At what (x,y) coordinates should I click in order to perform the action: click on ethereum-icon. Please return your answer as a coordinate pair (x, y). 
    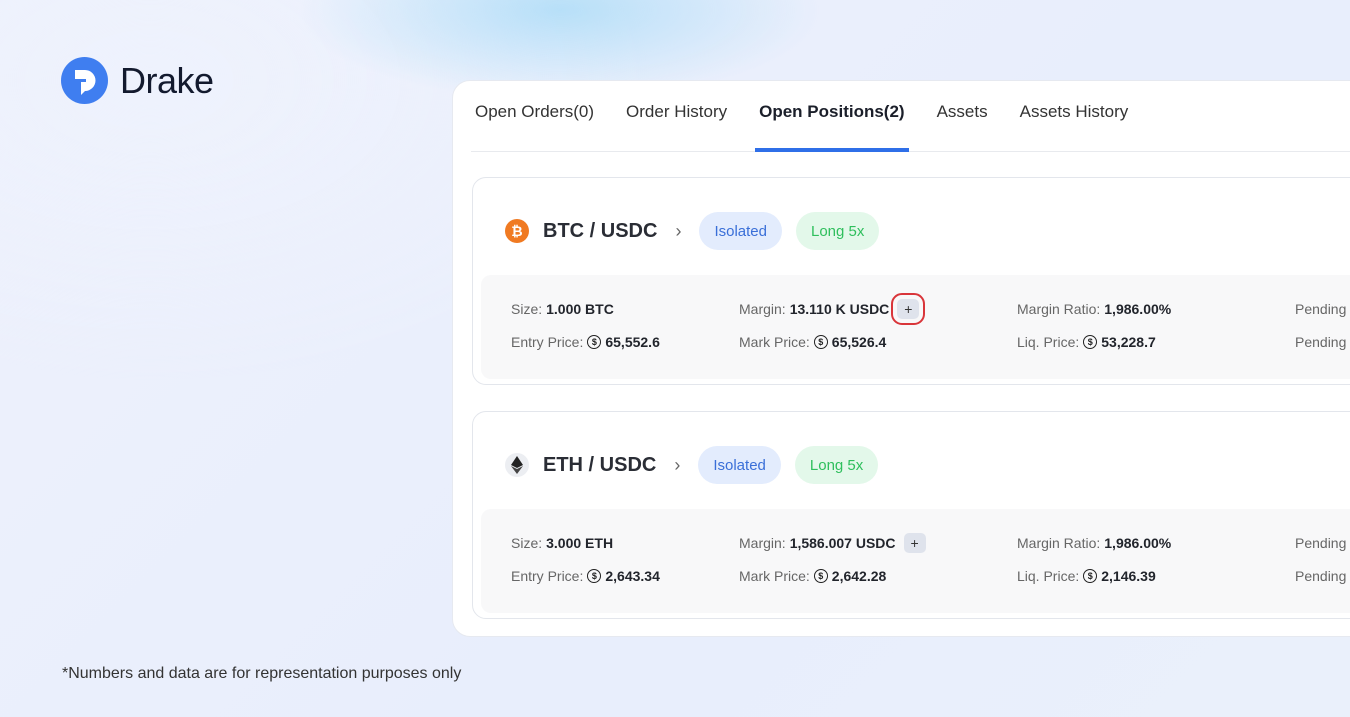
    Looking at the image, I should click on (517, 465).